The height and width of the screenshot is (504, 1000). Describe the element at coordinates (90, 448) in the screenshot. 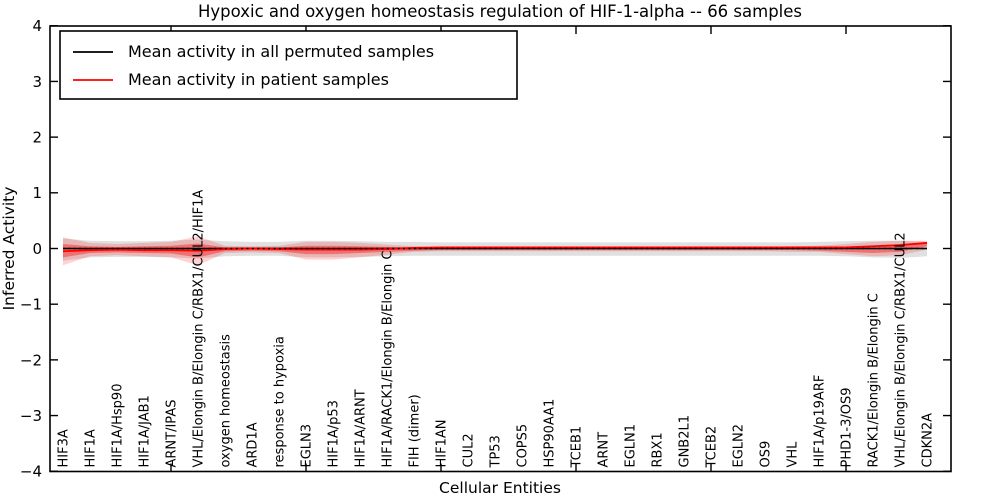

I see `x-tick-label: HIF1A` at that location.